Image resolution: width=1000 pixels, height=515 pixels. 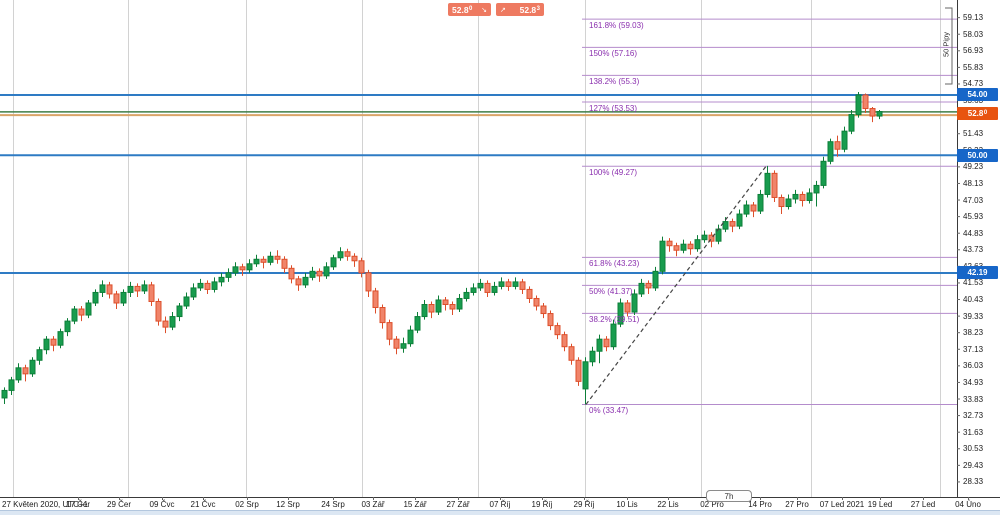 What do you see at coordinates (520, 9) in the screenshot?
I see `quick-trade-buy-button: ↗ 52.83` at bounding box center [520, 9].